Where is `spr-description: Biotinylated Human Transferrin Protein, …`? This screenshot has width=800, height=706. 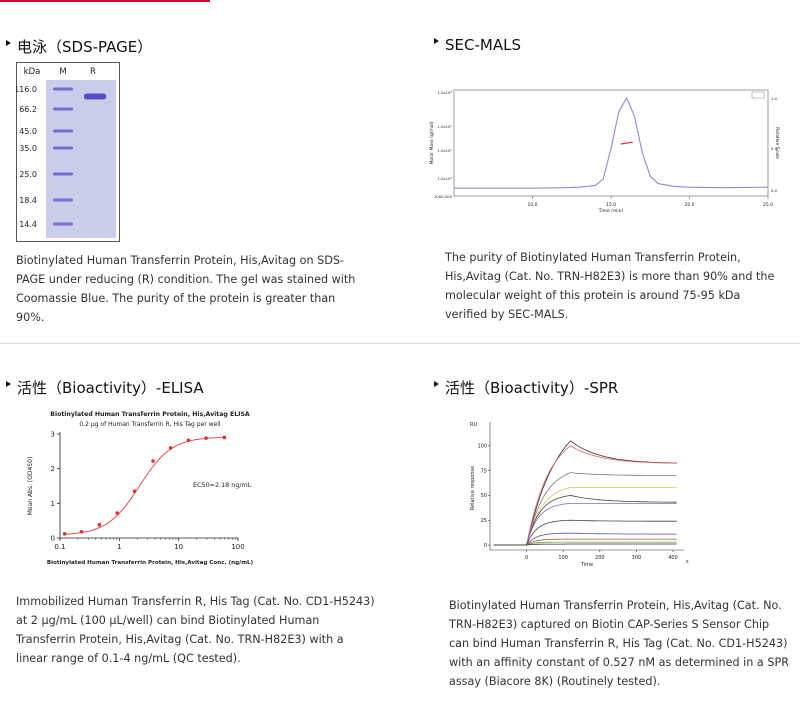 spr-description: Biotinylated Human Transferrin Protein, … is located at coordinates (619, 643).